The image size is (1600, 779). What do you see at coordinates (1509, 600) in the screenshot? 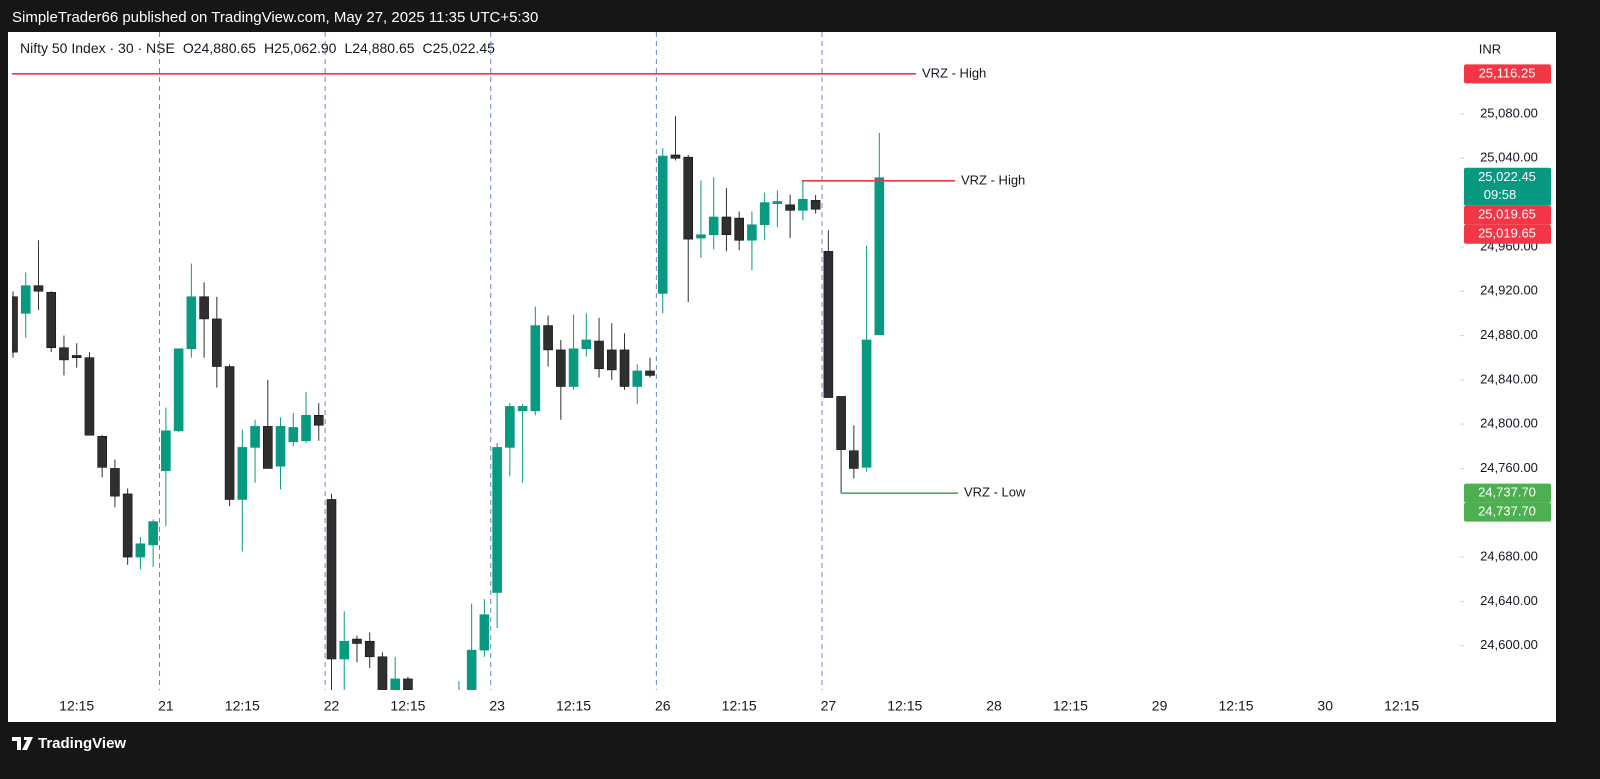
I see `y-tick-label: 24,640.00` at bounding box center [1509, 600].